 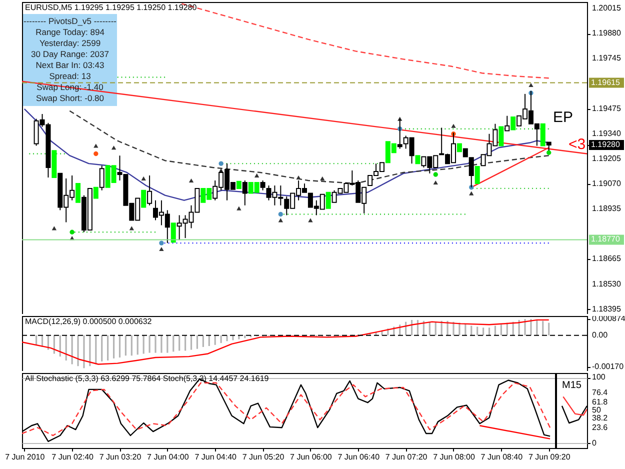 What do you see at coordinates (607, 183) in the screenshot?
I see `y-tick-label: 1.19070` at bounding box center [607, 183].